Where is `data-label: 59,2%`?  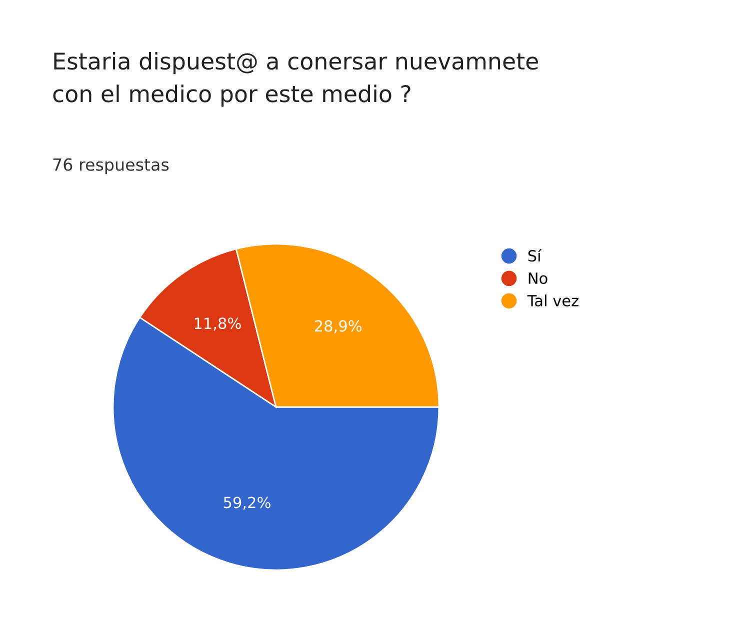
data-label: 59,2% is located at coordinates (247, 503).